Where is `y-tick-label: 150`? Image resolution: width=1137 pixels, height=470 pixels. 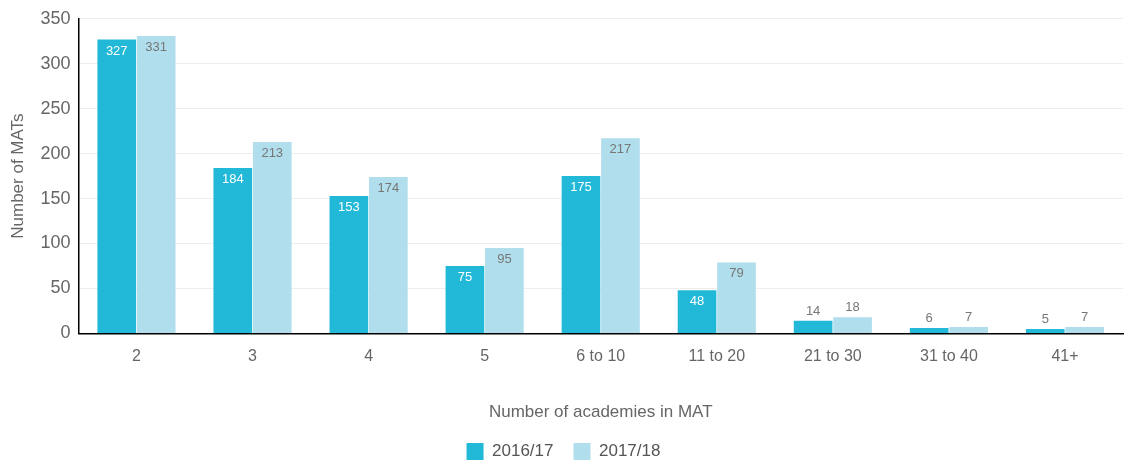
y-tick-label: 150 is located at coordinates (55, 197).